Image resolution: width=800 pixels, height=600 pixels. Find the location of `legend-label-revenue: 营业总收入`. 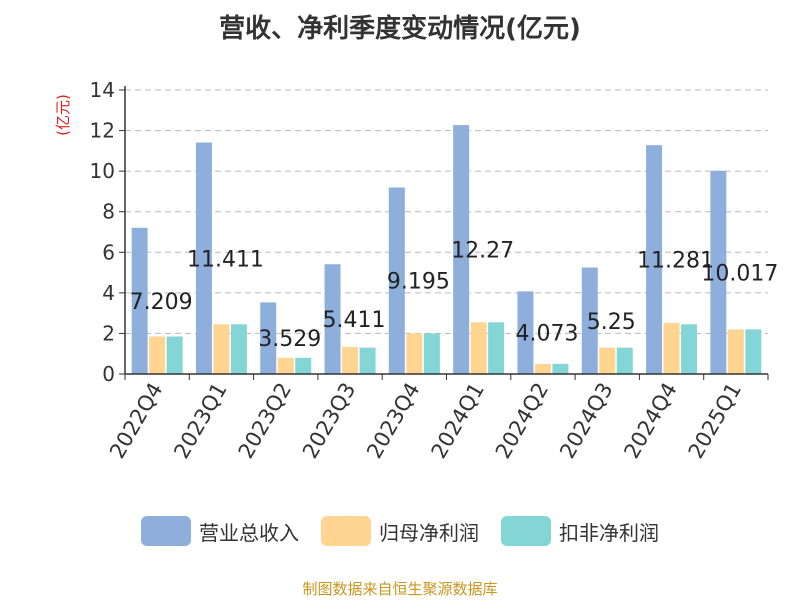

legend-label-revenue: 营业总收入 is located at coordinates (249, 532).